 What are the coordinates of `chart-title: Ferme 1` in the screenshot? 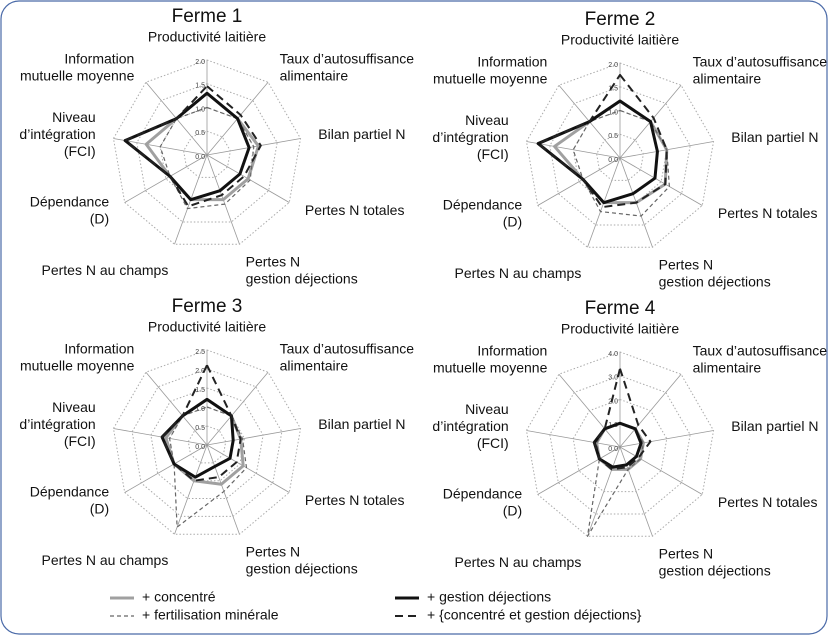 It's located at (207, 16).